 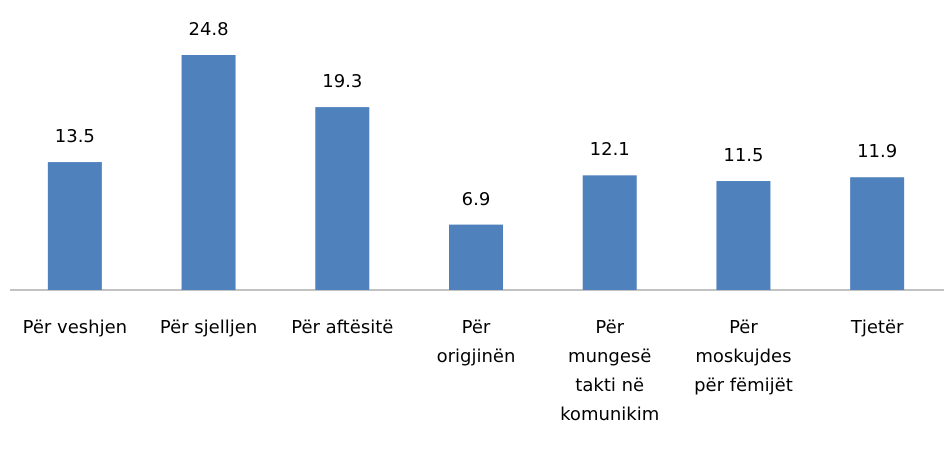 I want to click on x-tick-label: Për veshjen, so click(x=75, y=327).